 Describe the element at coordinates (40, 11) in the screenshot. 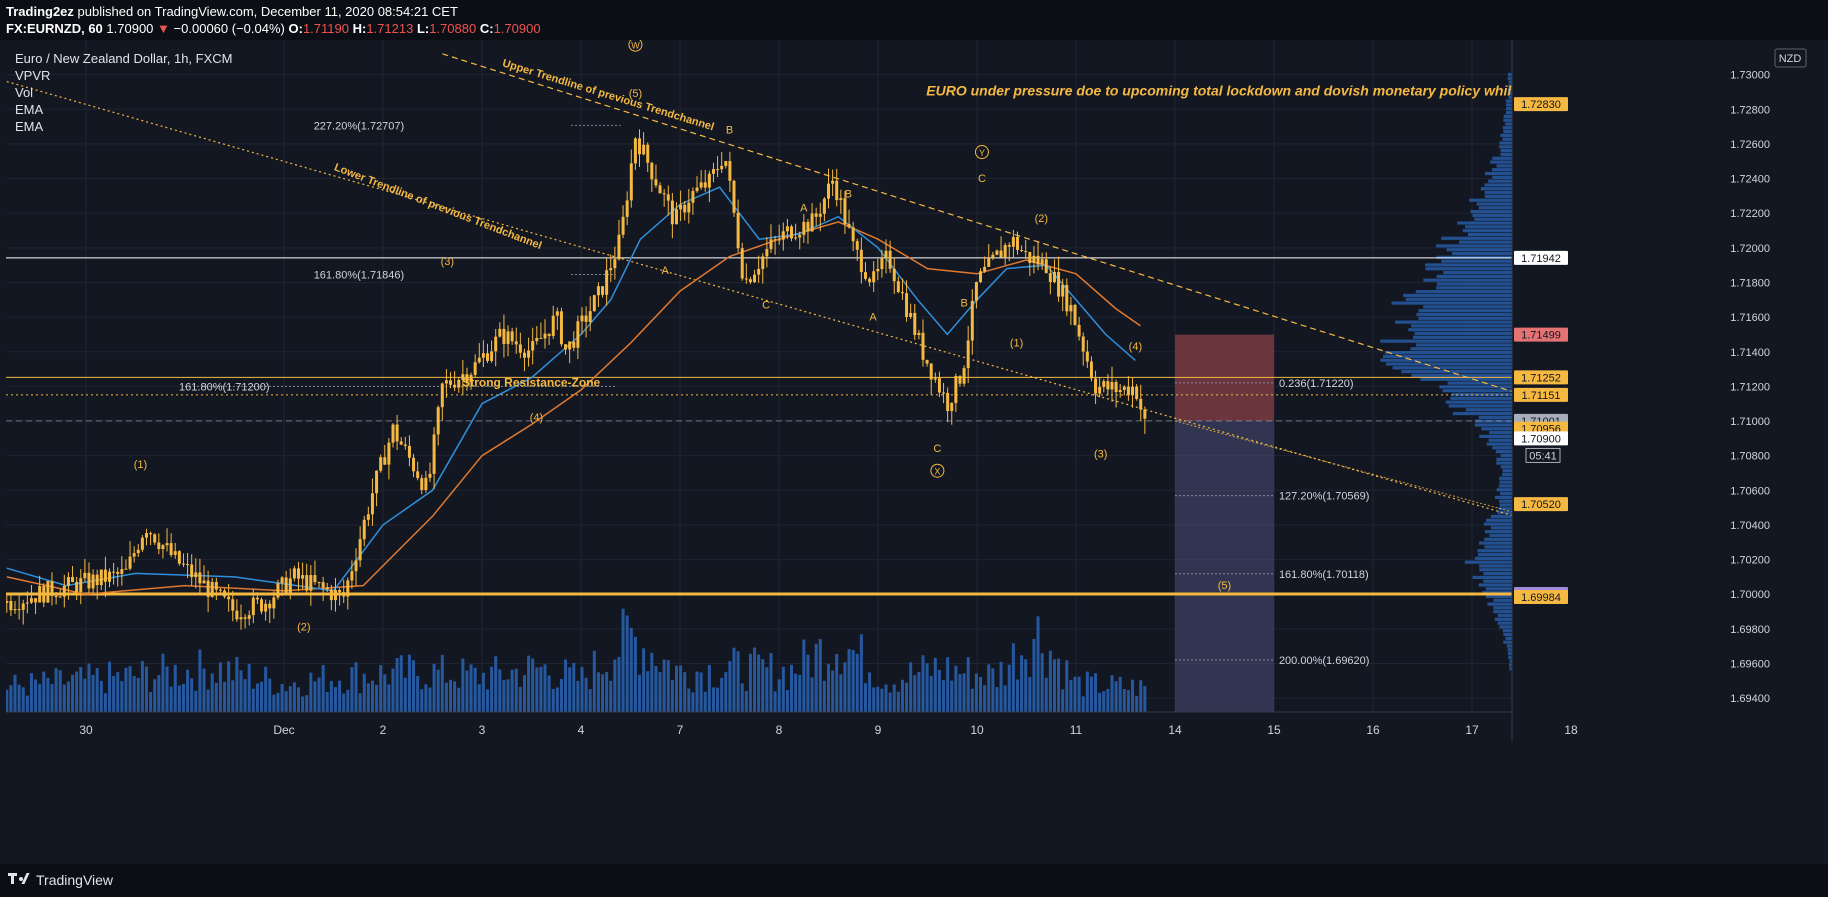

I see `publisher-name: Trading2ez` at that location.